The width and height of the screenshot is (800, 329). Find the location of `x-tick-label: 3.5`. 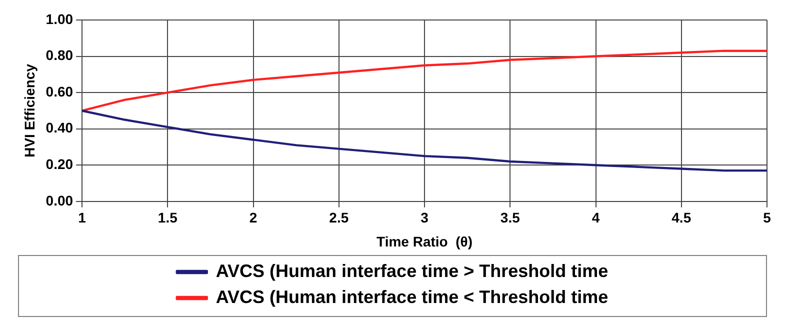

x-tick-label: 3.5 is located at coordinates (510, 218).